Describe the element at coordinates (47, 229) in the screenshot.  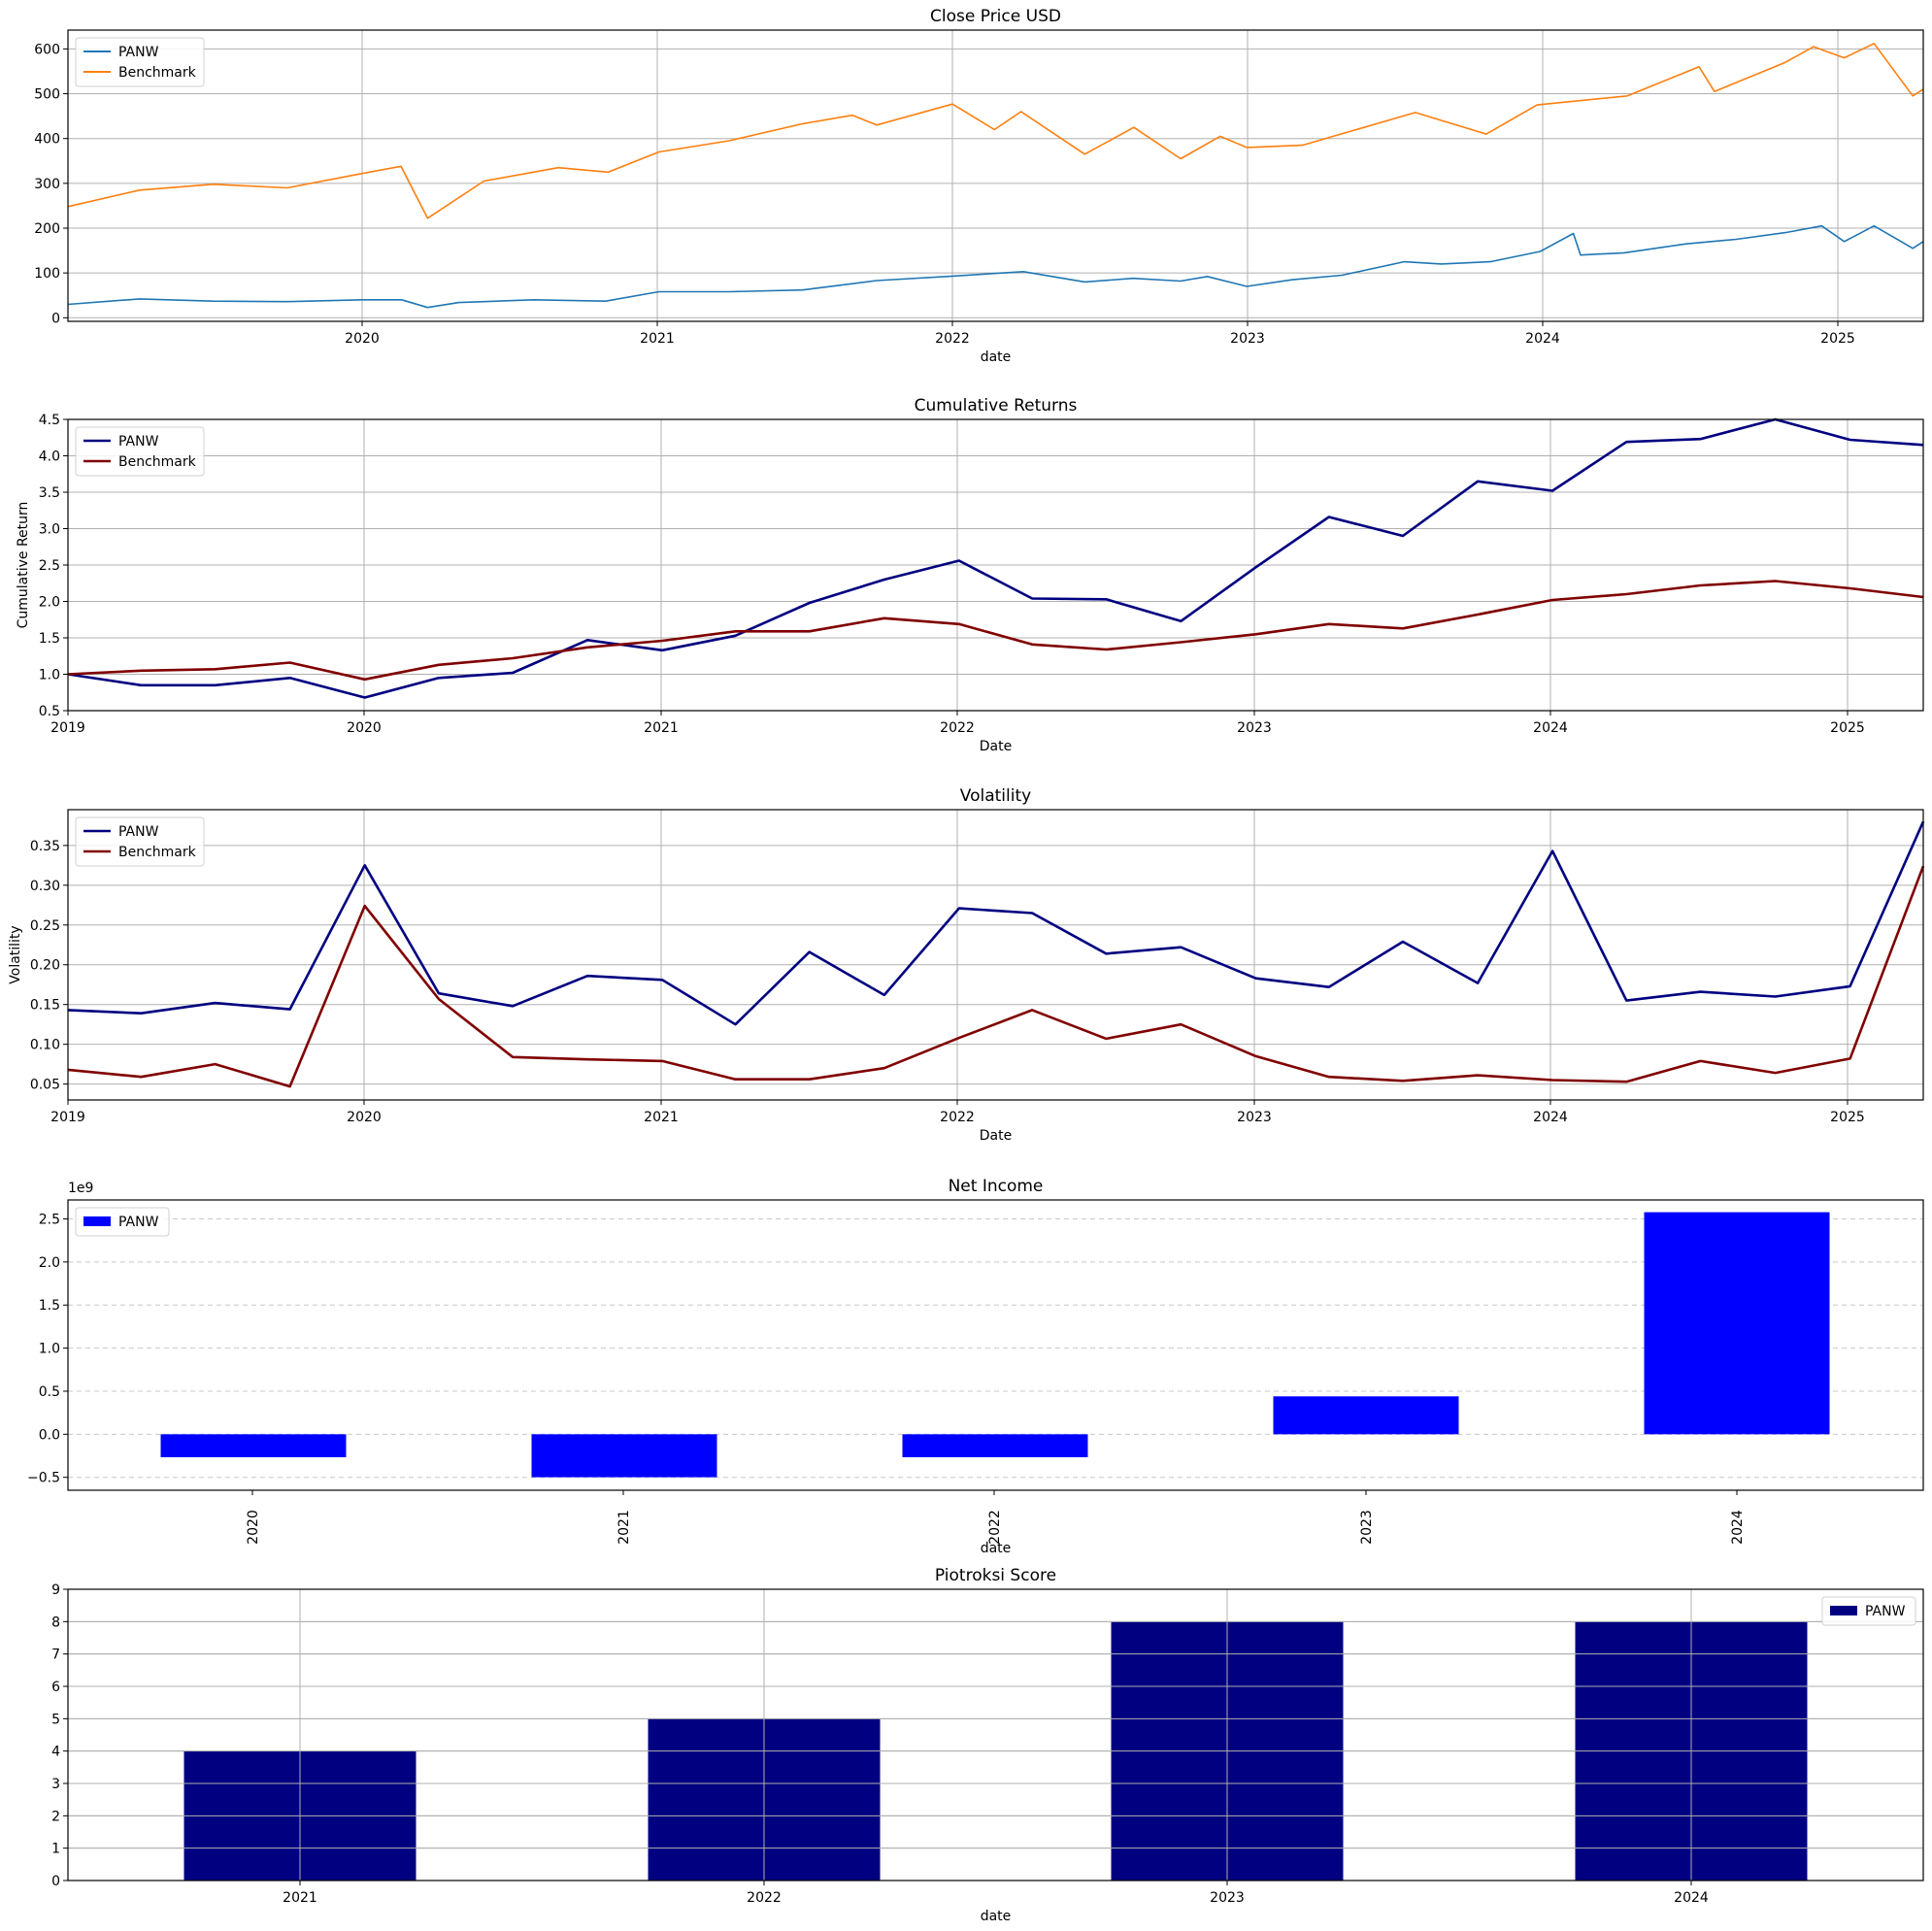
I see `y-tick-label: 200` at that location.